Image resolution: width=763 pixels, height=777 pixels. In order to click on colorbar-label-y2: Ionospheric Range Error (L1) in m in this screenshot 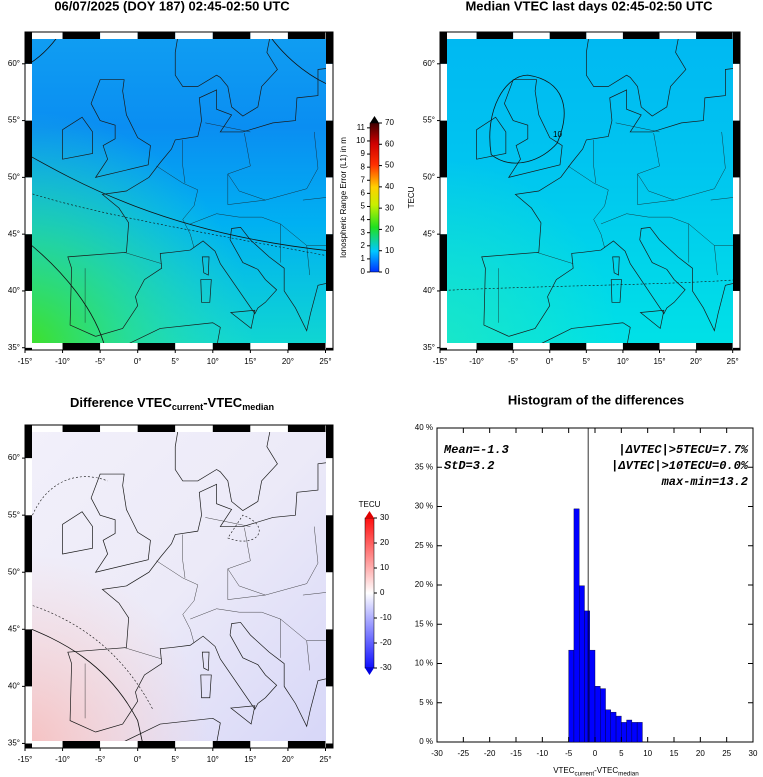, I will do `click(343, 197)`.